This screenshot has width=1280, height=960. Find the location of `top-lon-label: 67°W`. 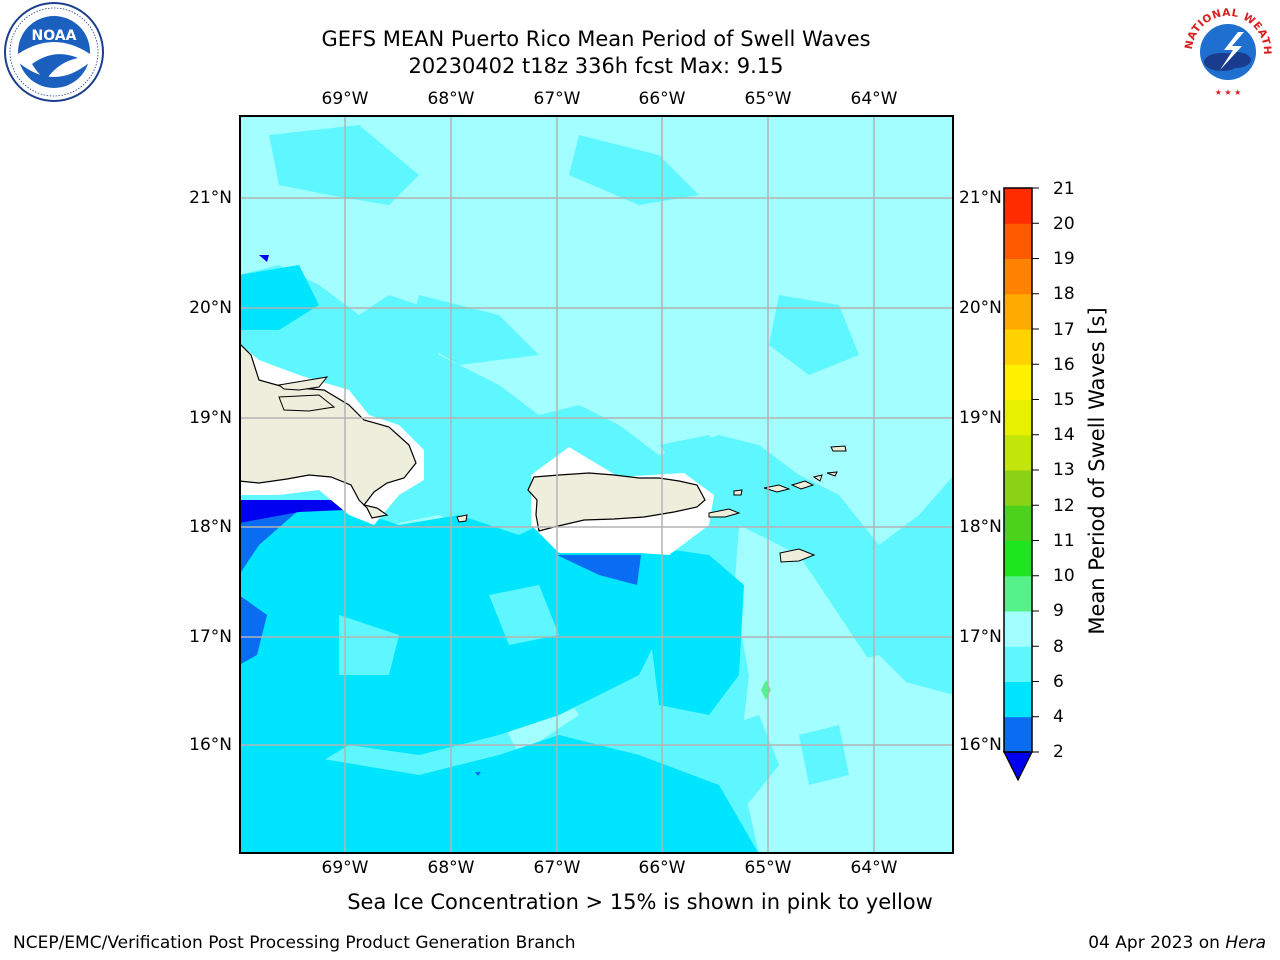

top-lon-label: 67°W is located at coordinates (557, 99).